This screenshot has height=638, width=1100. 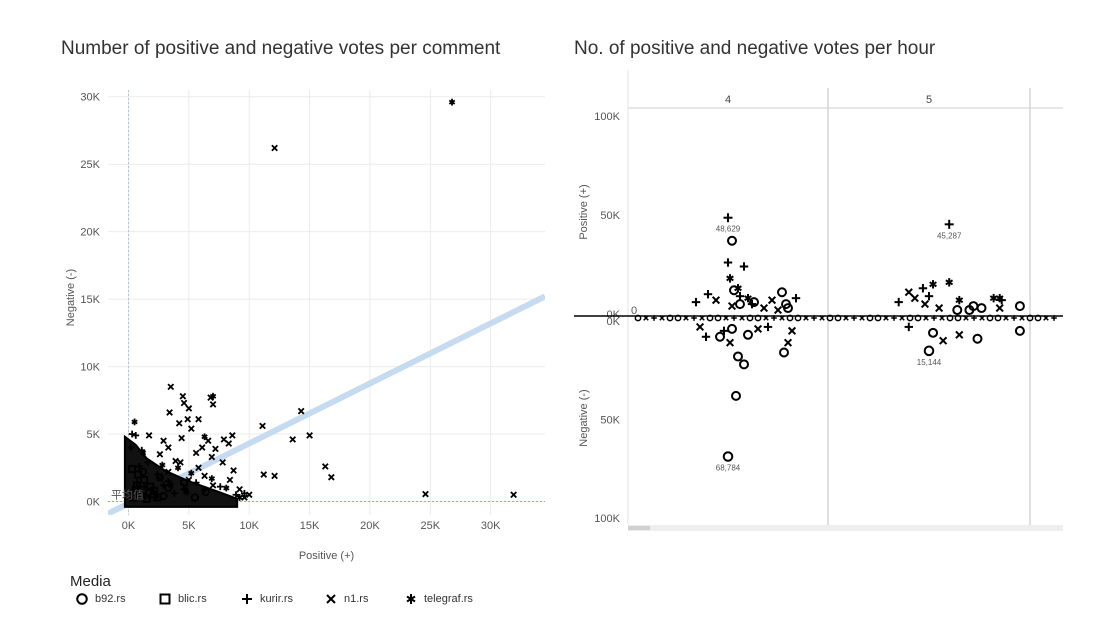 I want to click on x-tick-label: 30K, so click(x=491, y=526).